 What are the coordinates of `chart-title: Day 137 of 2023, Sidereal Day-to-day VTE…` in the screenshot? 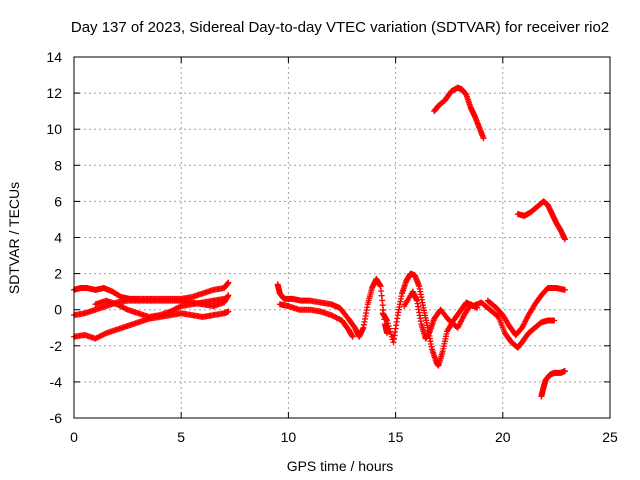 It's located at (340, 27).